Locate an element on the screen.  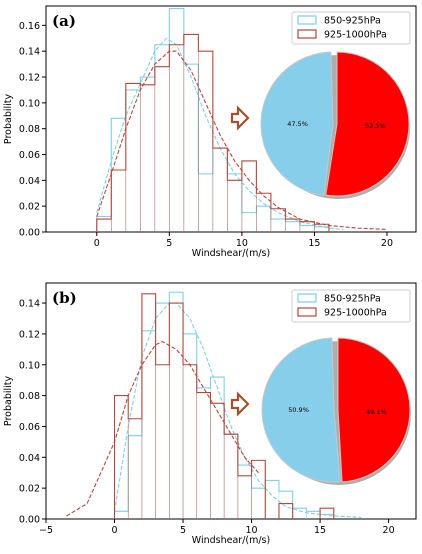
pie-label-blue: 47.5% is located at coordinates (297, 124).